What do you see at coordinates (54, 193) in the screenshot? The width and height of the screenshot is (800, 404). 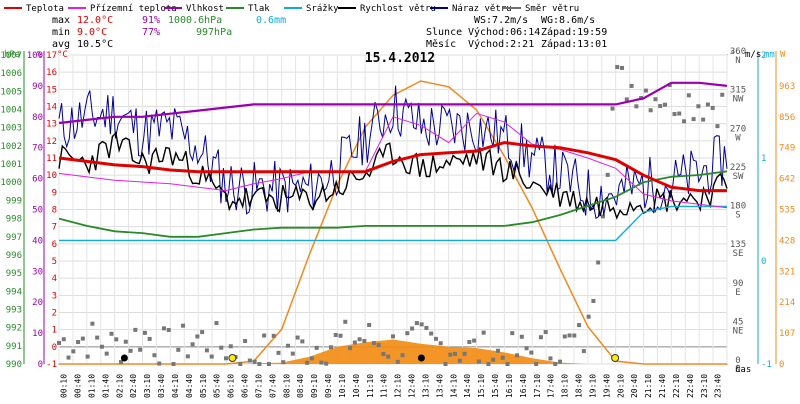 I see `axis-degc-tick: 9` at bounding box center [54, 193].